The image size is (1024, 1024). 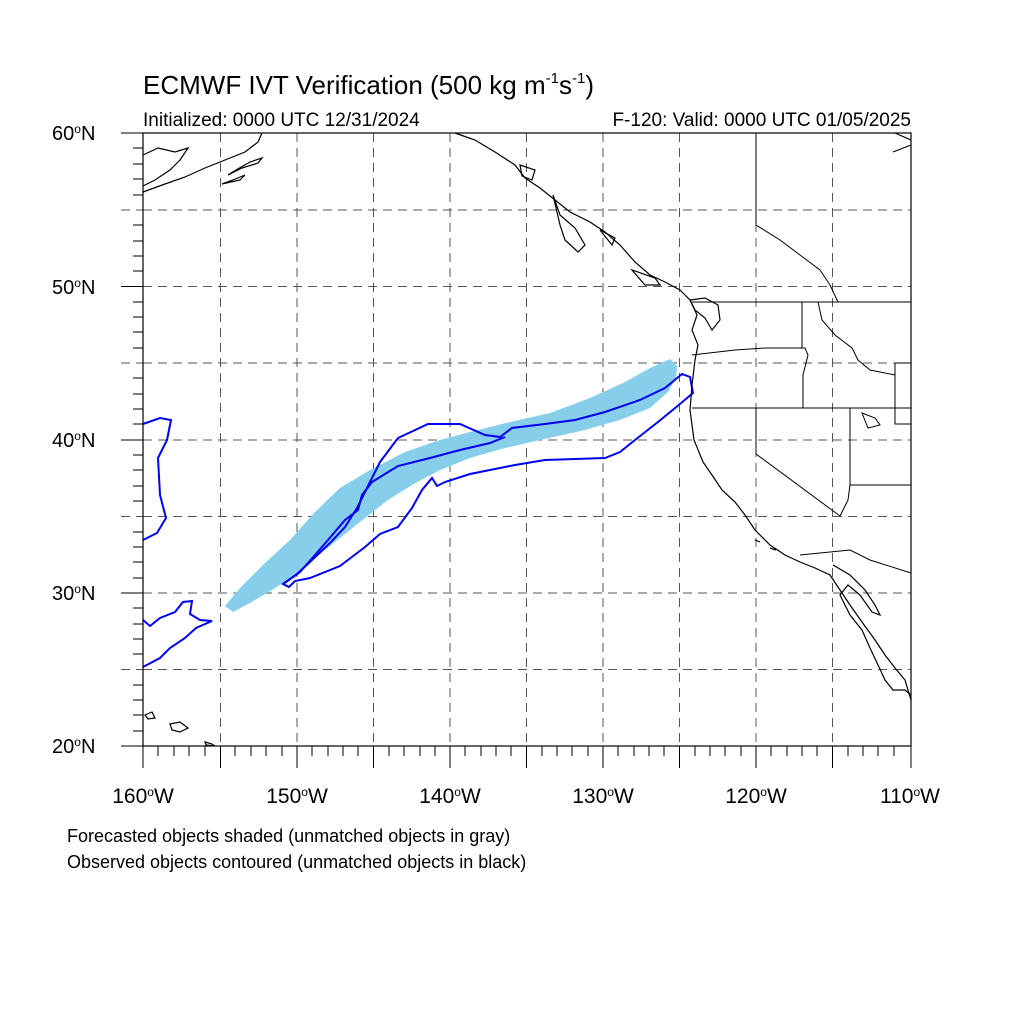 I want to click on state-borders, so click(x=801, y=353).